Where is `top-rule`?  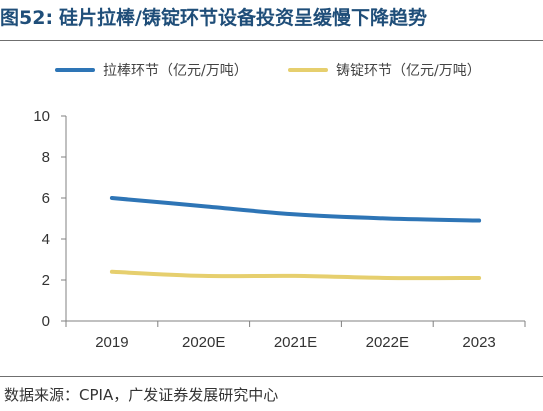
top-rule is located at coordinates (271, 40).